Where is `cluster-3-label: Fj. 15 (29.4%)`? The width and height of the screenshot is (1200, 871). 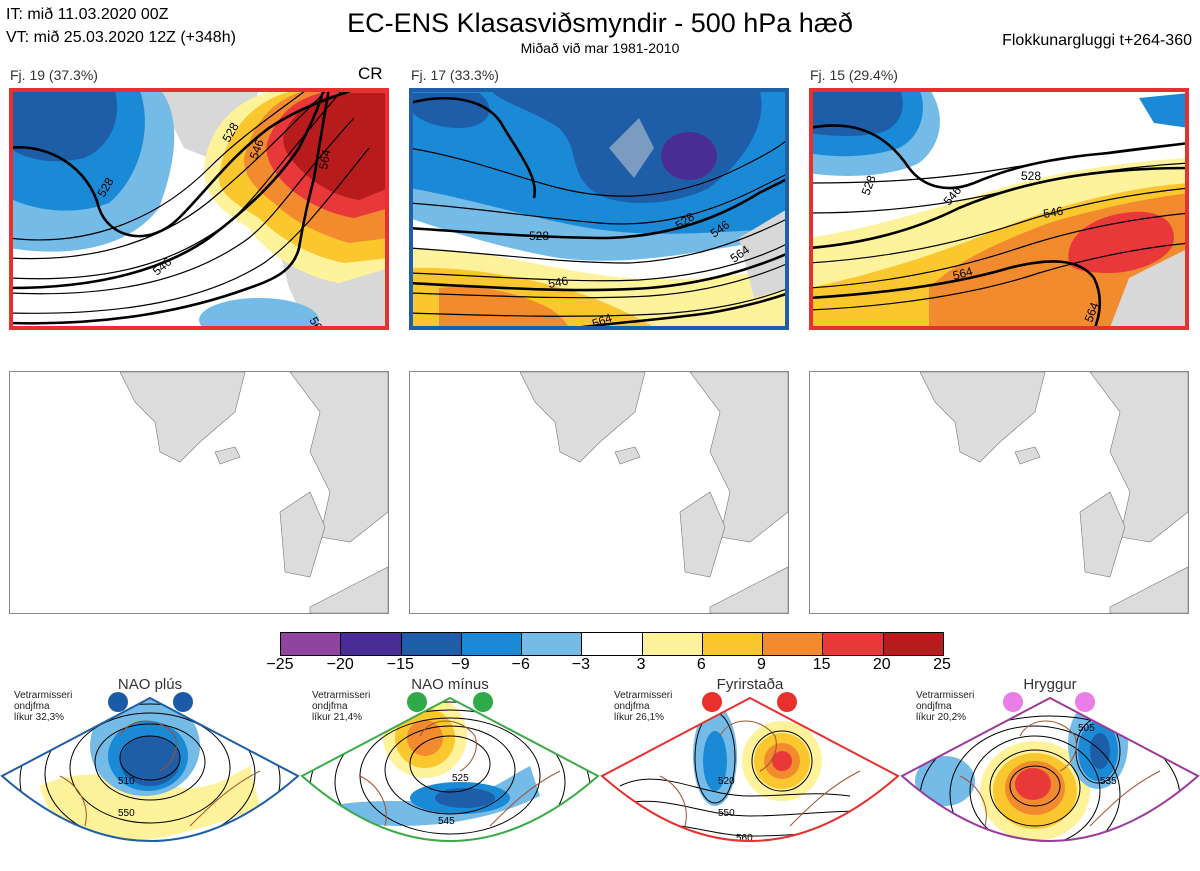 cluster-3-label: Fj. 15 (29.4%) is located at coordinates (854, 75).